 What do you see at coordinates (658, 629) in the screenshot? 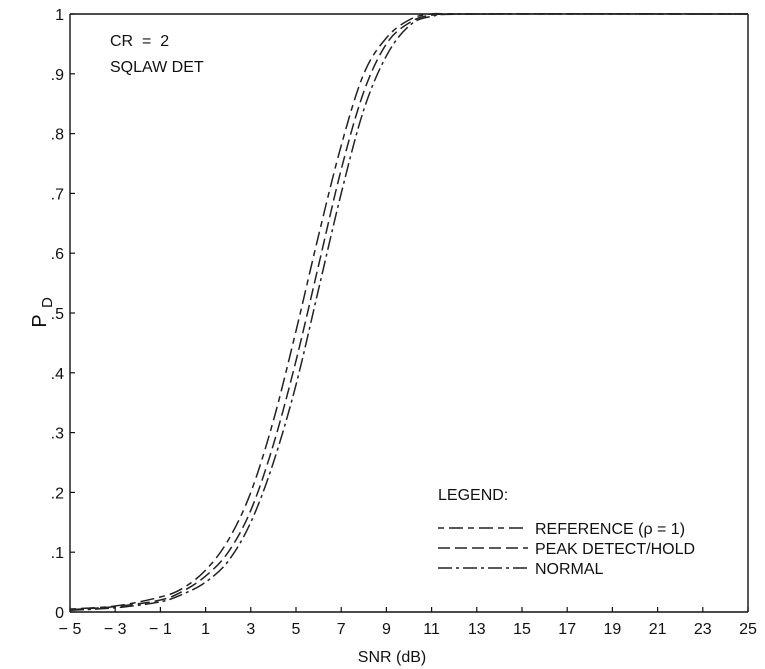
I see `x-tick-label: 21` at bounding box center [658, 629].